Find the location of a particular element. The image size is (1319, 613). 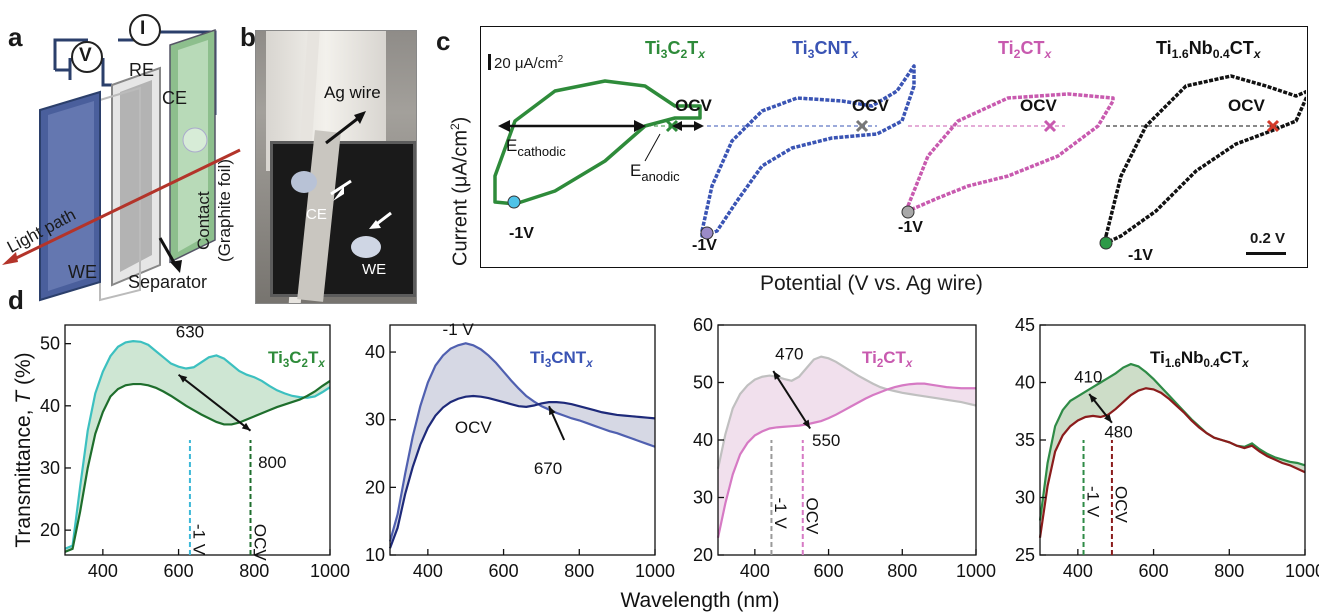

e-main: E is located at coordinates (635, 170).